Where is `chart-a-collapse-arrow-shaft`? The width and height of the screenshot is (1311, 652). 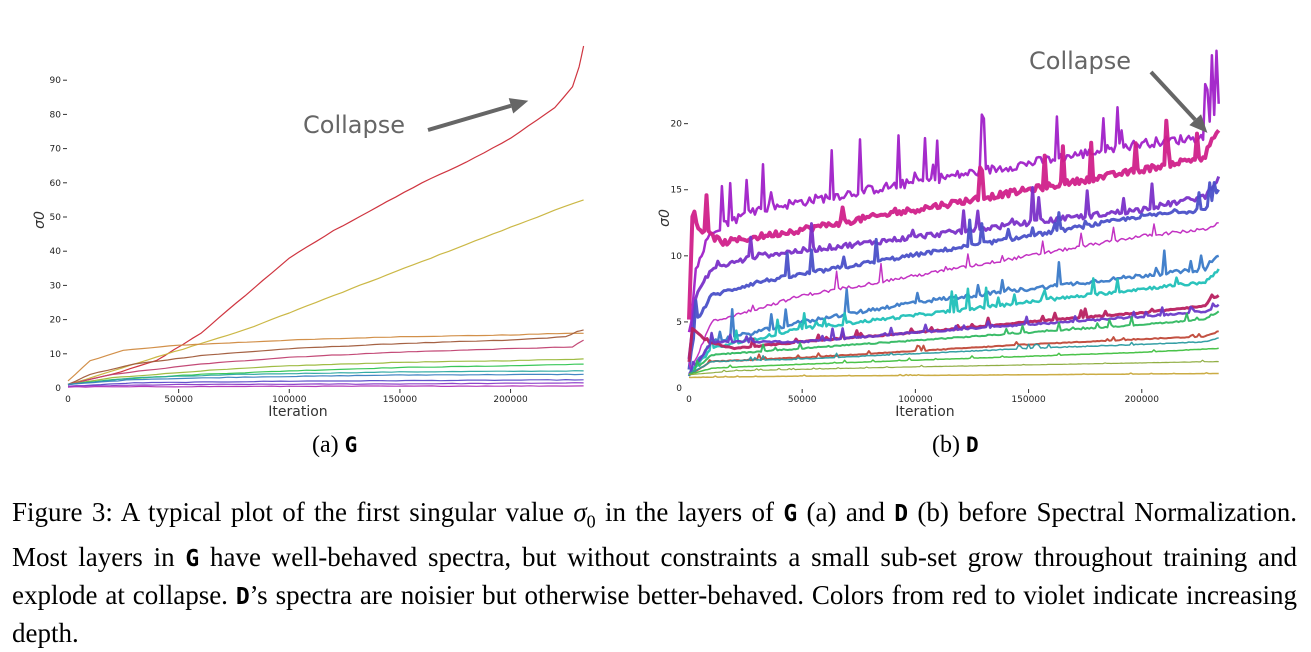
chart-a-collapse-arrow-shaft is located at coordinates (469, 117).